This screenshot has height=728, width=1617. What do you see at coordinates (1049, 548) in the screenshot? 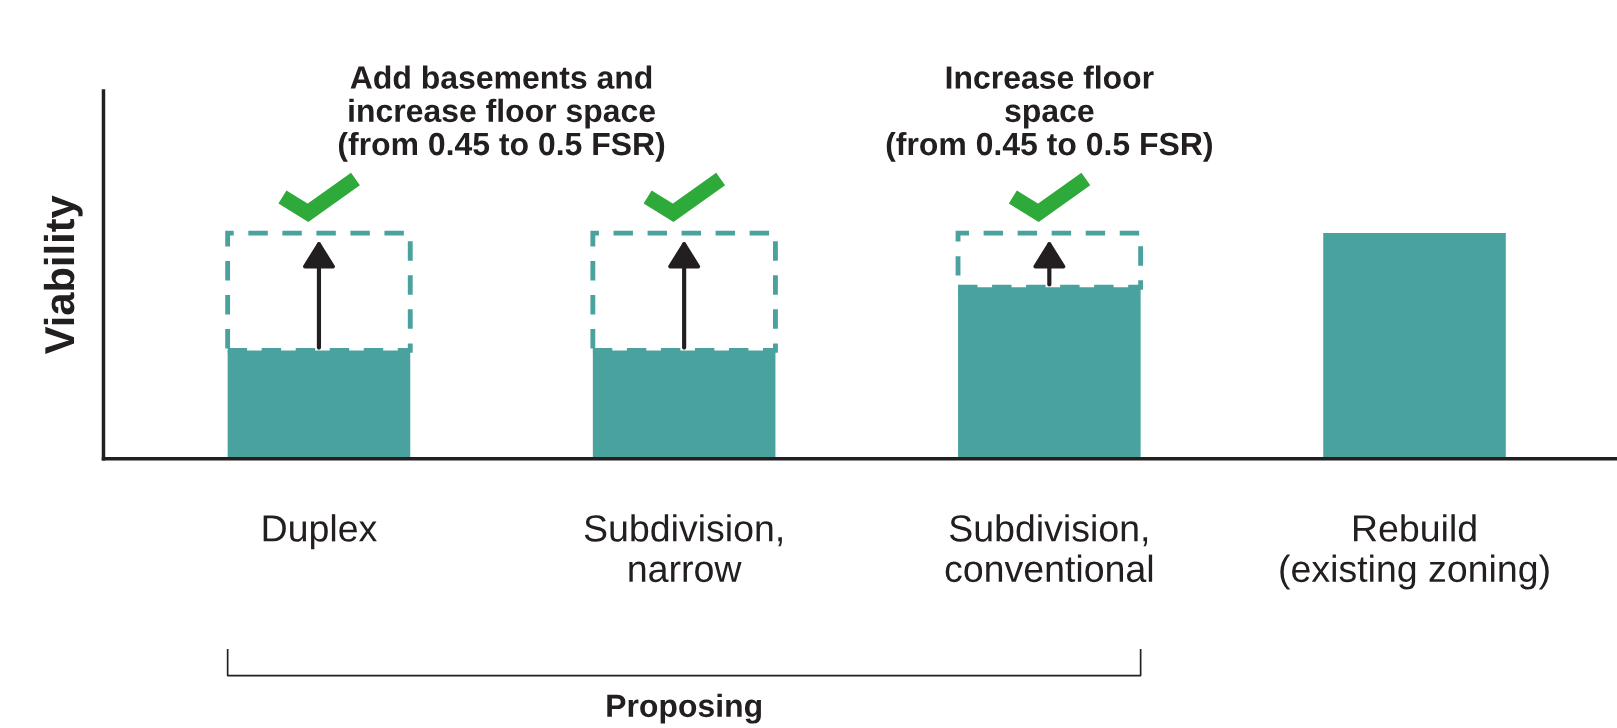
I see `x-tick-label: Subdivision, conventional` at bounding box center [1049, 548].